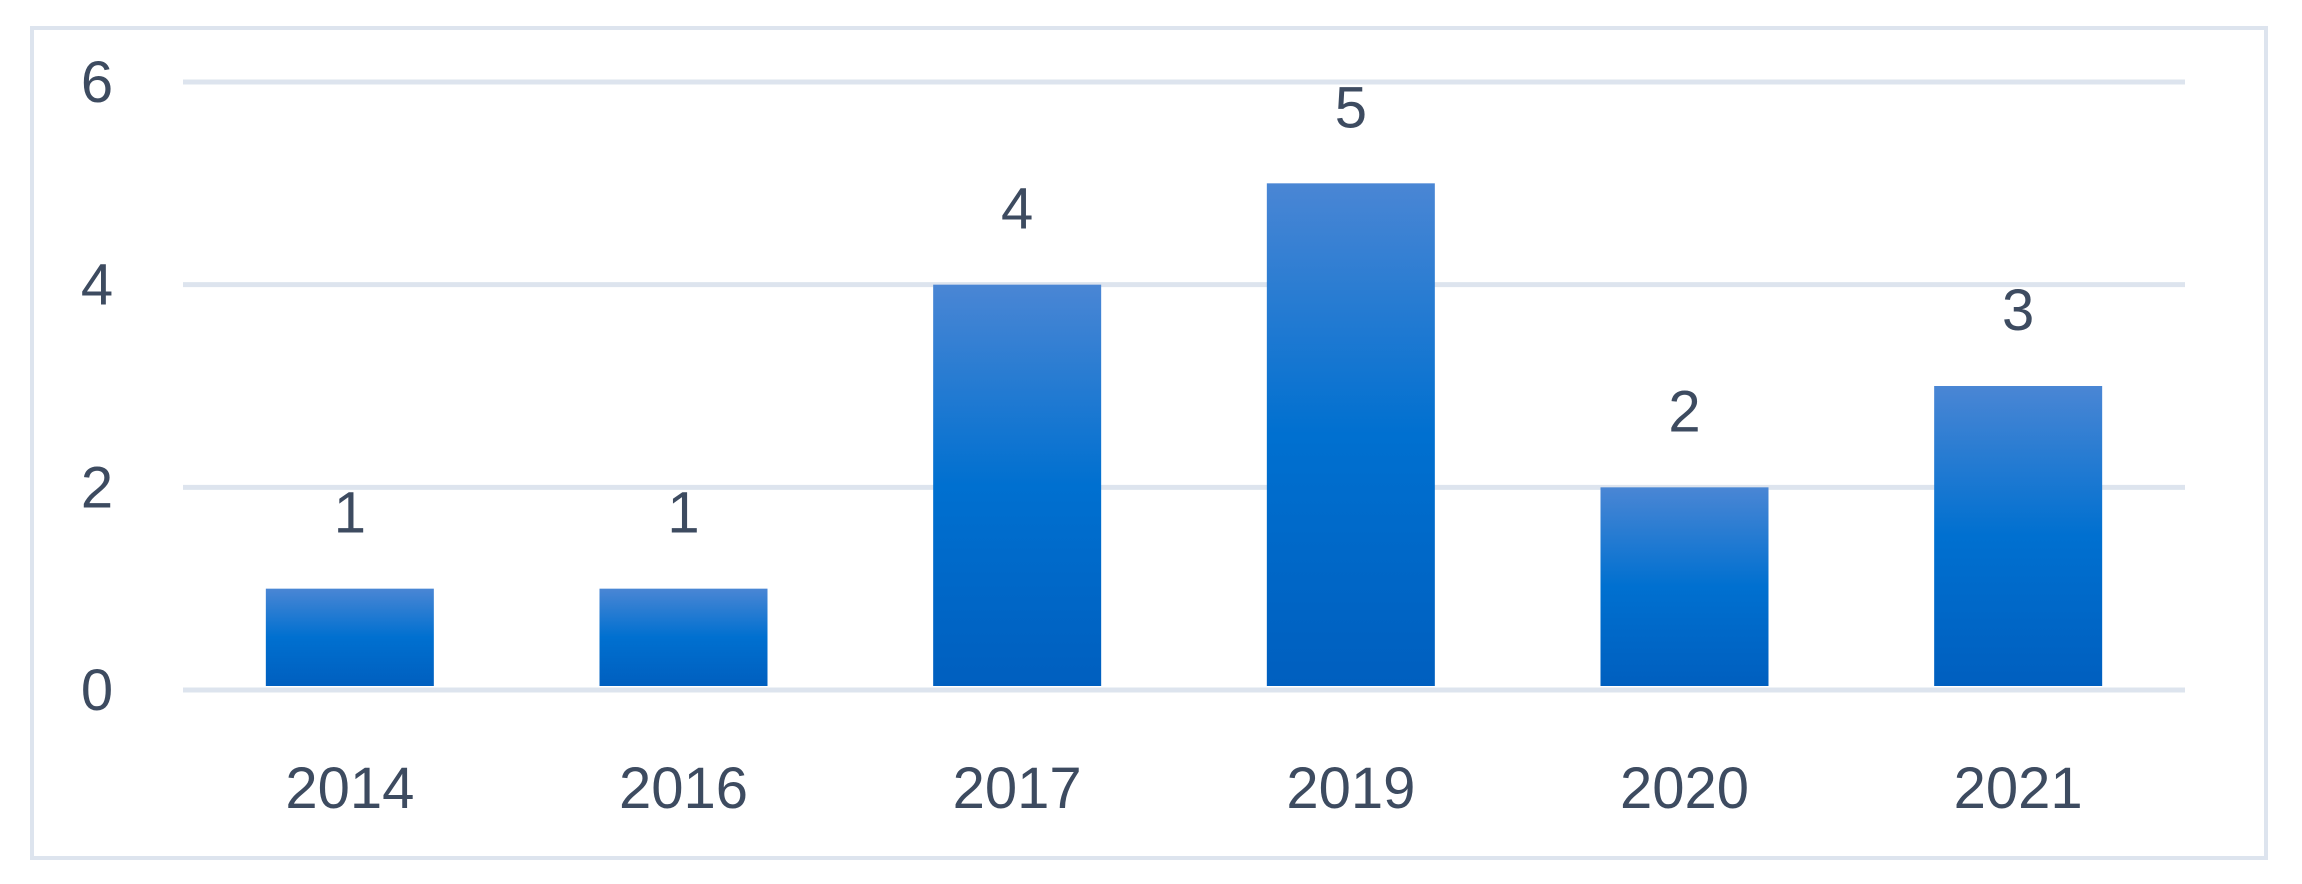 The height and width of the screenshot is (884, 2302). Describe the element at coordinates (97, 285) in the screenshot. I see `y-tick-label-4: 4` at that location.